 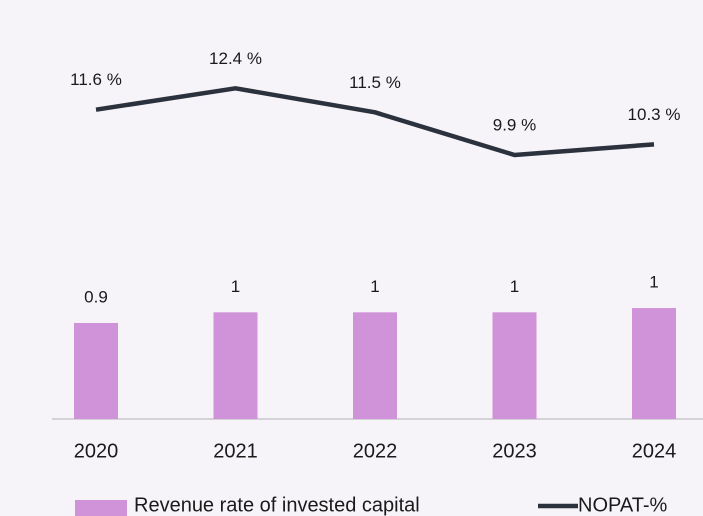 What do you see at coordinates (375, 122) in the screenshot?
I see `line` at bounding box center [375, 122].